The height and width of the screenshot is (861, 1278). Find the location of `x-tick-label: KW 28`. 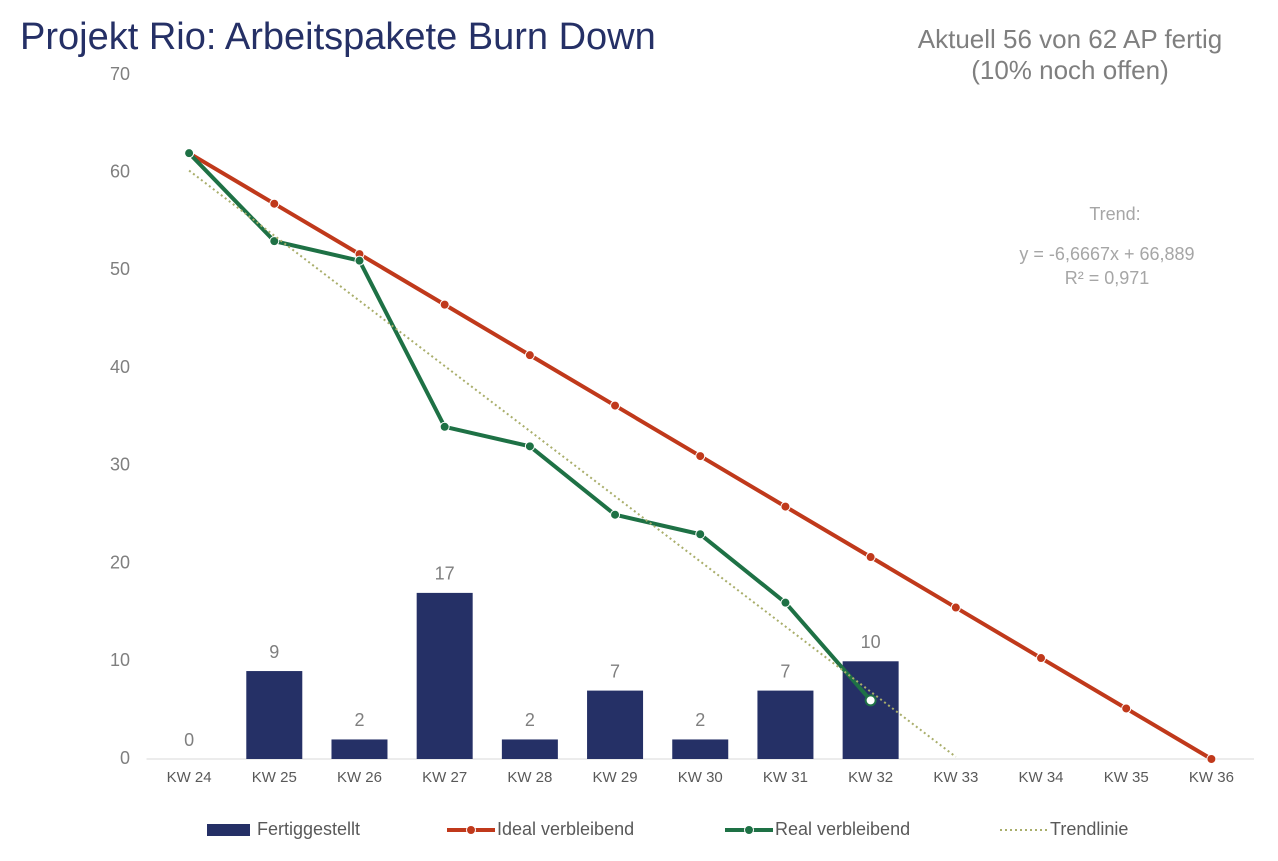

x-tick-label: KW 28 is located at coordinates (529, 777).